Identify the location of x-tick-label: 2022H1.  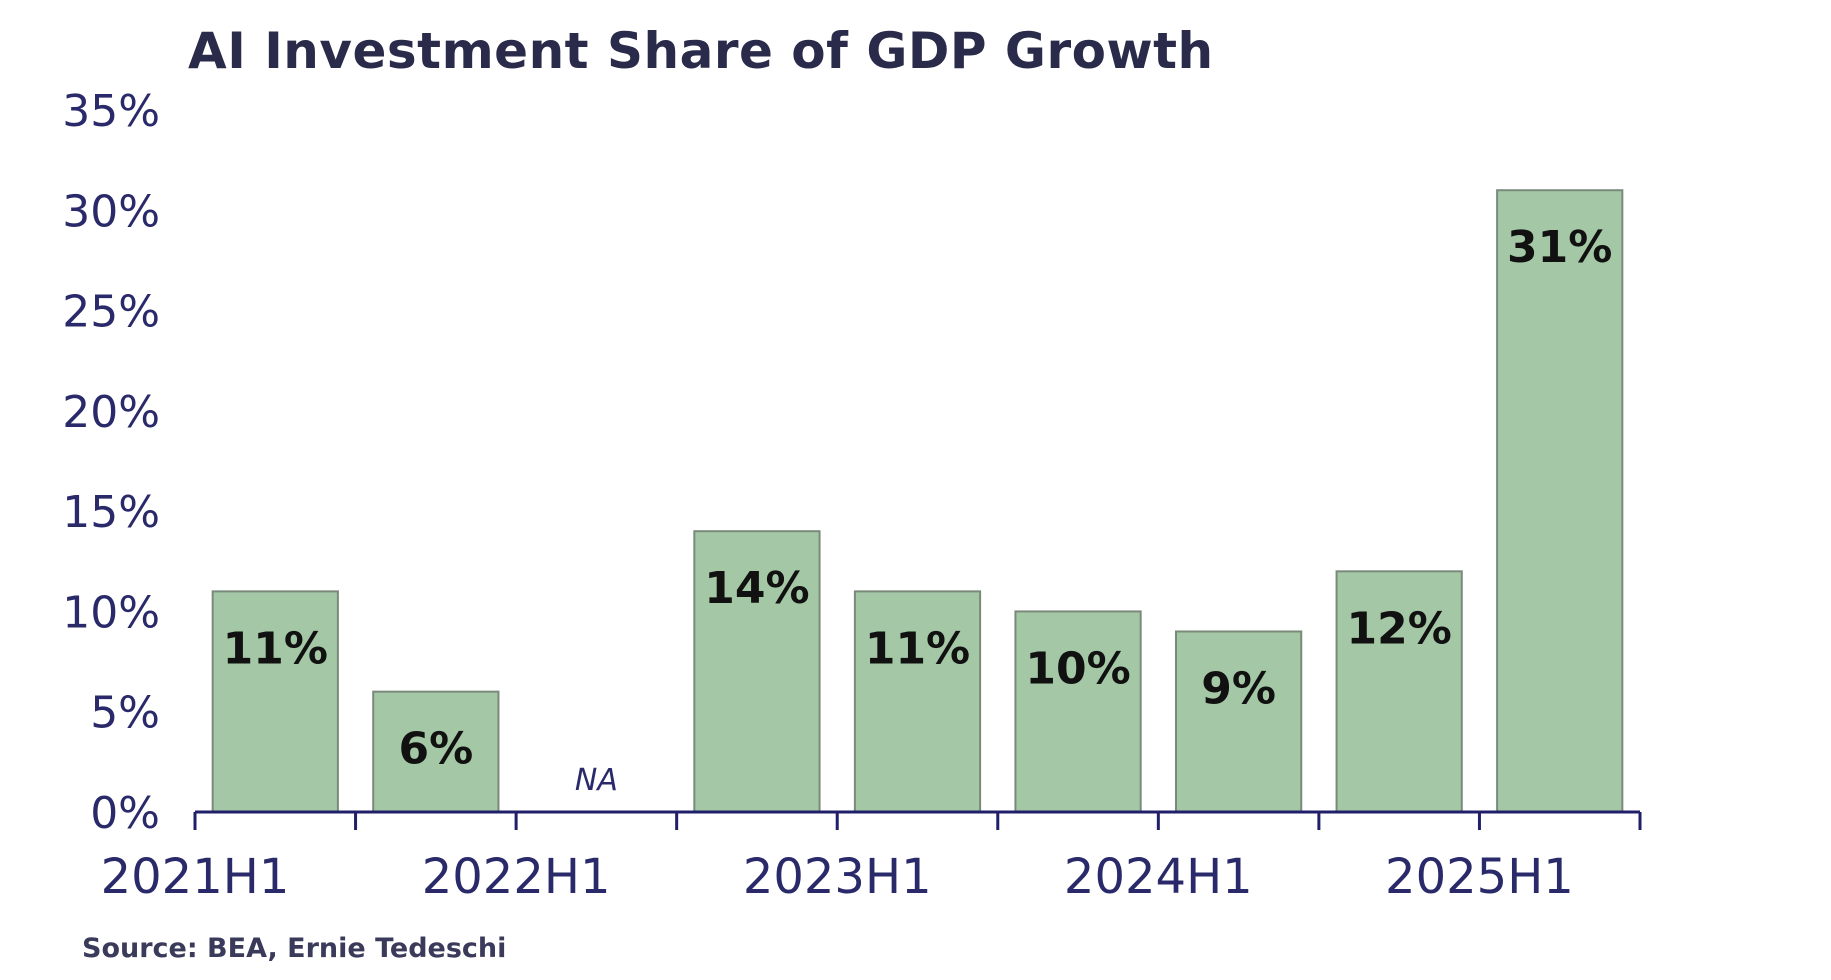
(516, 877).